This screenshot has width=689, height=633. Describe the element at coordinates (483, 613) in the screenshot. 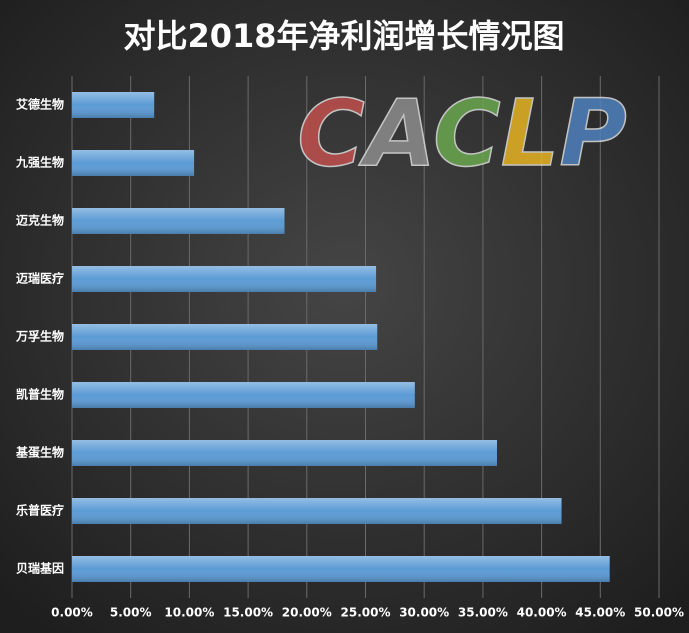

I see `x-tick-label: 35.00%` at that location.